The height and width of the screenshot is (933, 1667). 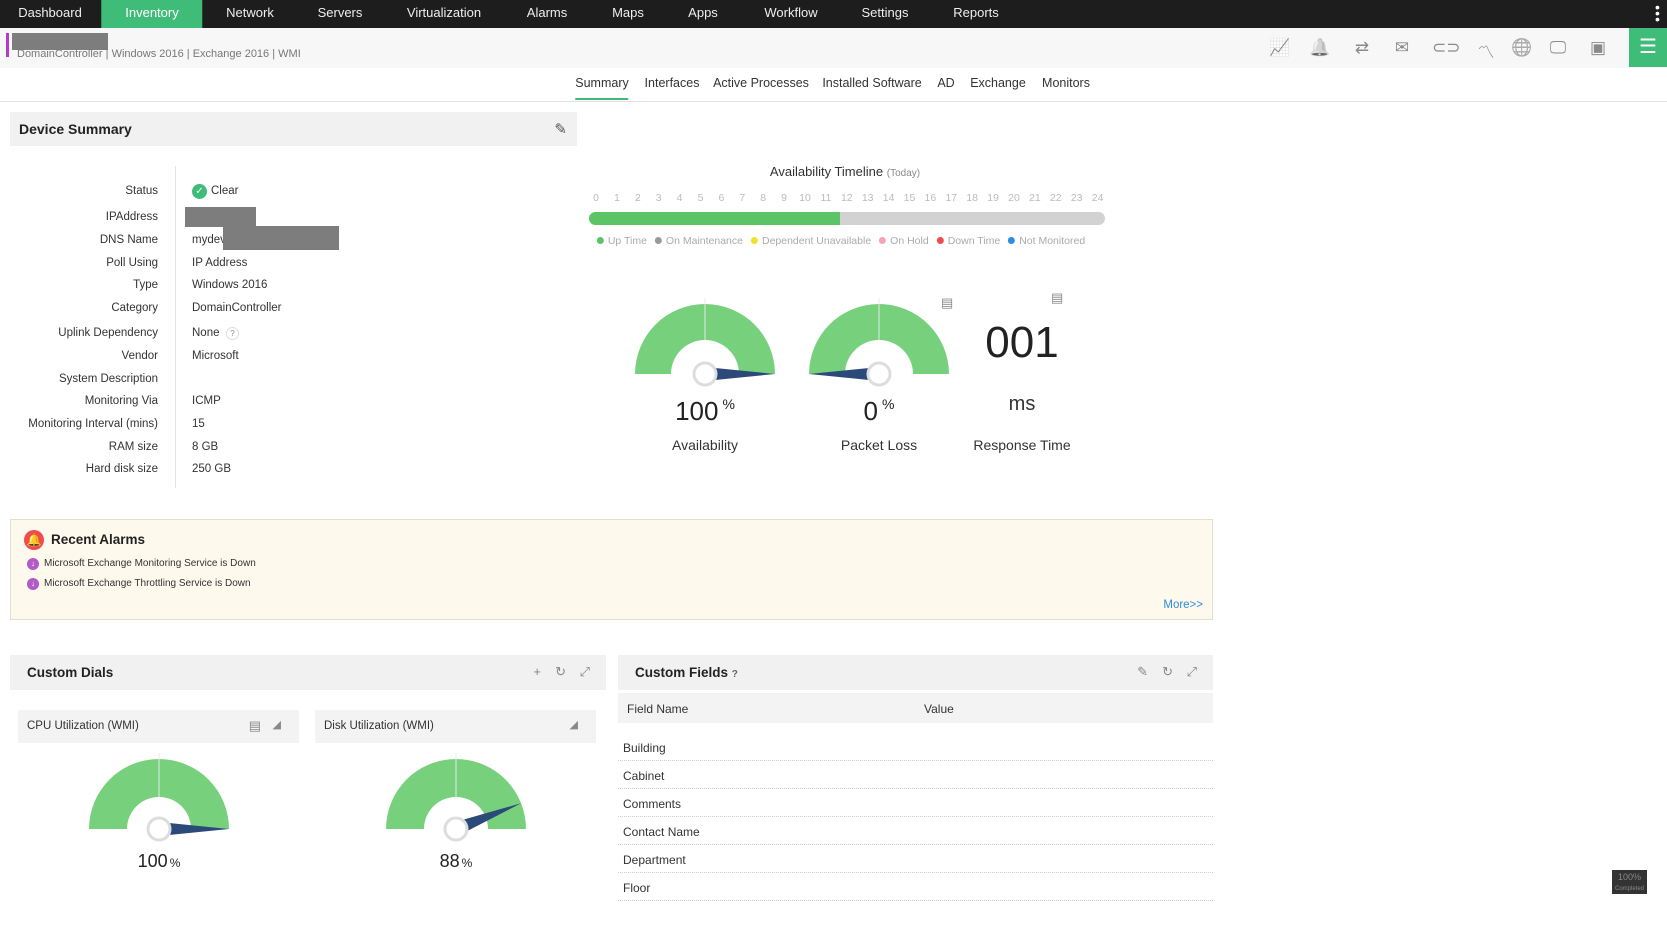 I want to click on label-type: Type, so click(x=145, y=285).